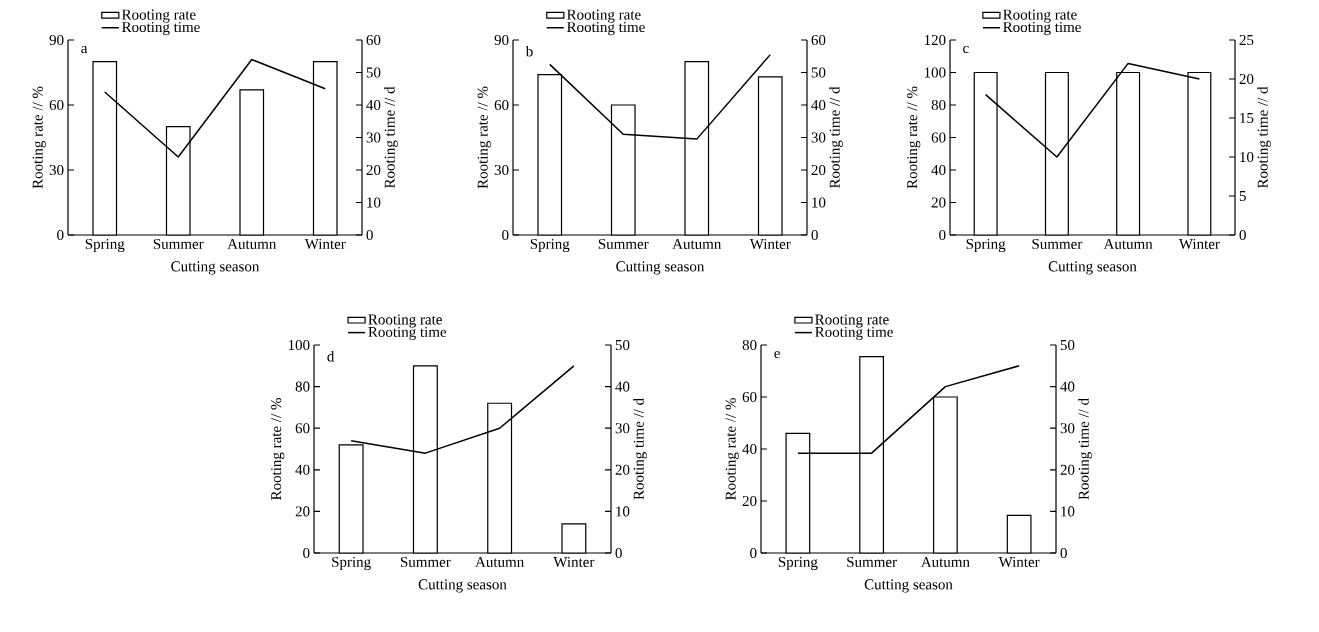 This screenshot has height=632, width=1319. What do you see at coordinates (1246, 40) in the screenshot?
I see `y2-tick-label: 25` at bounding box center [1246, 40].